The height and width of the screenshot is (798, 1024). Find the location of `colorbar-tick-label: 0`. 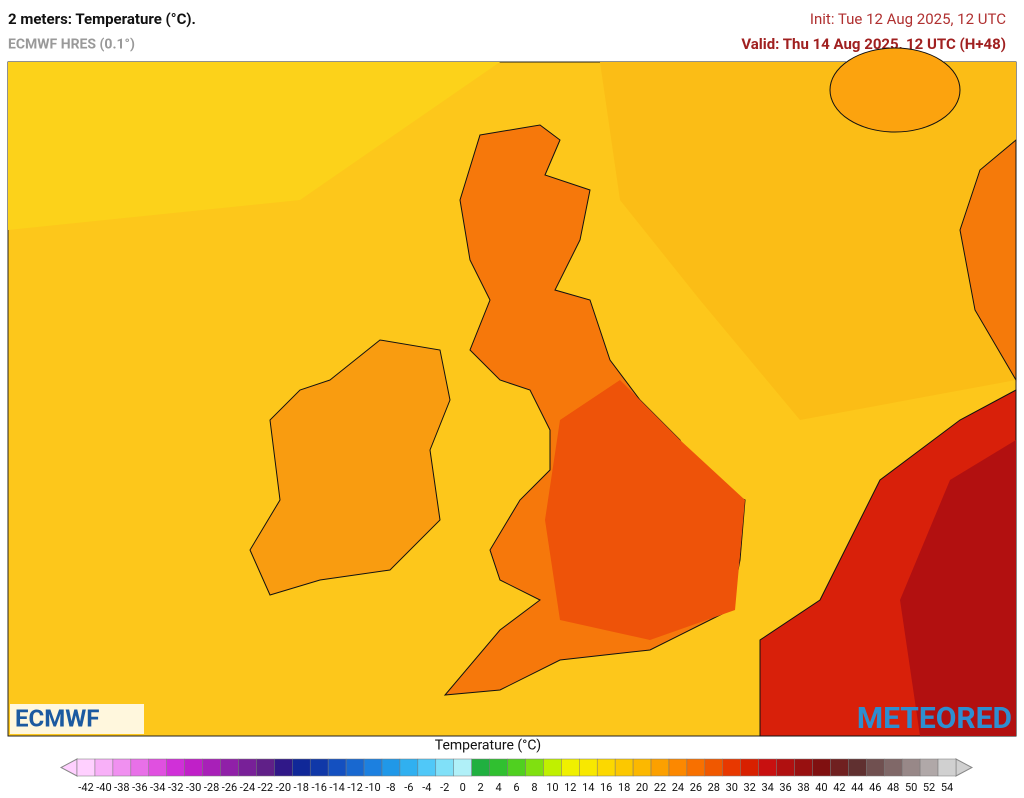

colorbar-tick-label: 0 is located at coordinates (463, 787).